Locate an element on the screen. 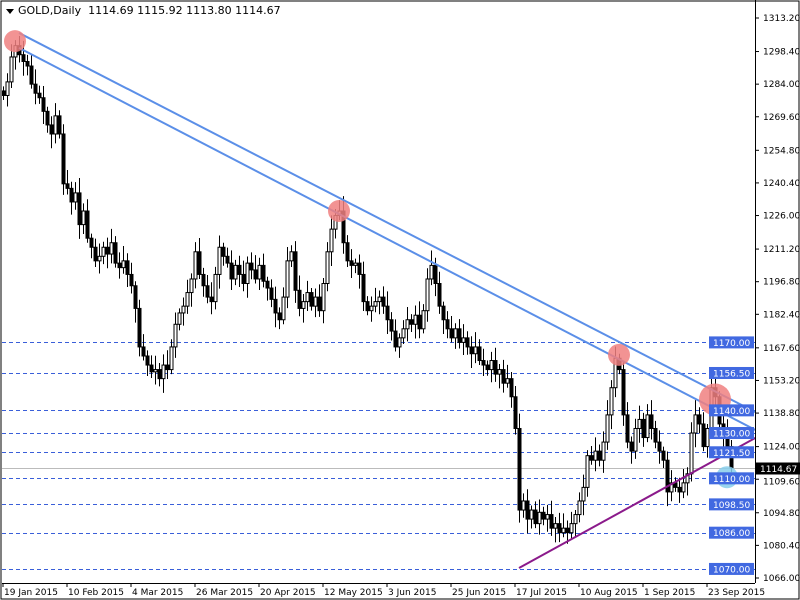 This screenshot has height=600, width=800. y-tick-label: 1138.80 is located at coordinates (781, 414).